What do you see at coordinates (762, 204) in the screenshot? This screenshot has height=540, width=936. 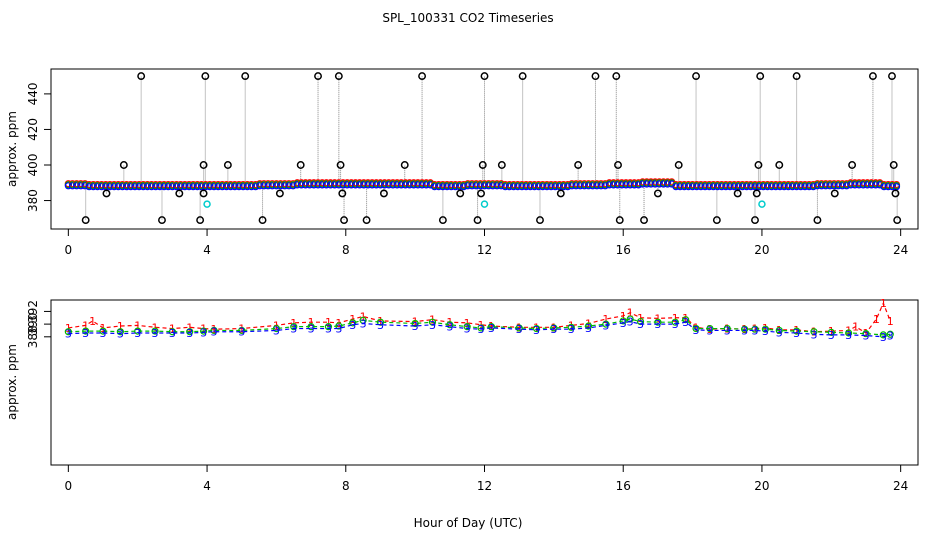 I see `outlier-point` at bounding box center [762, 204].